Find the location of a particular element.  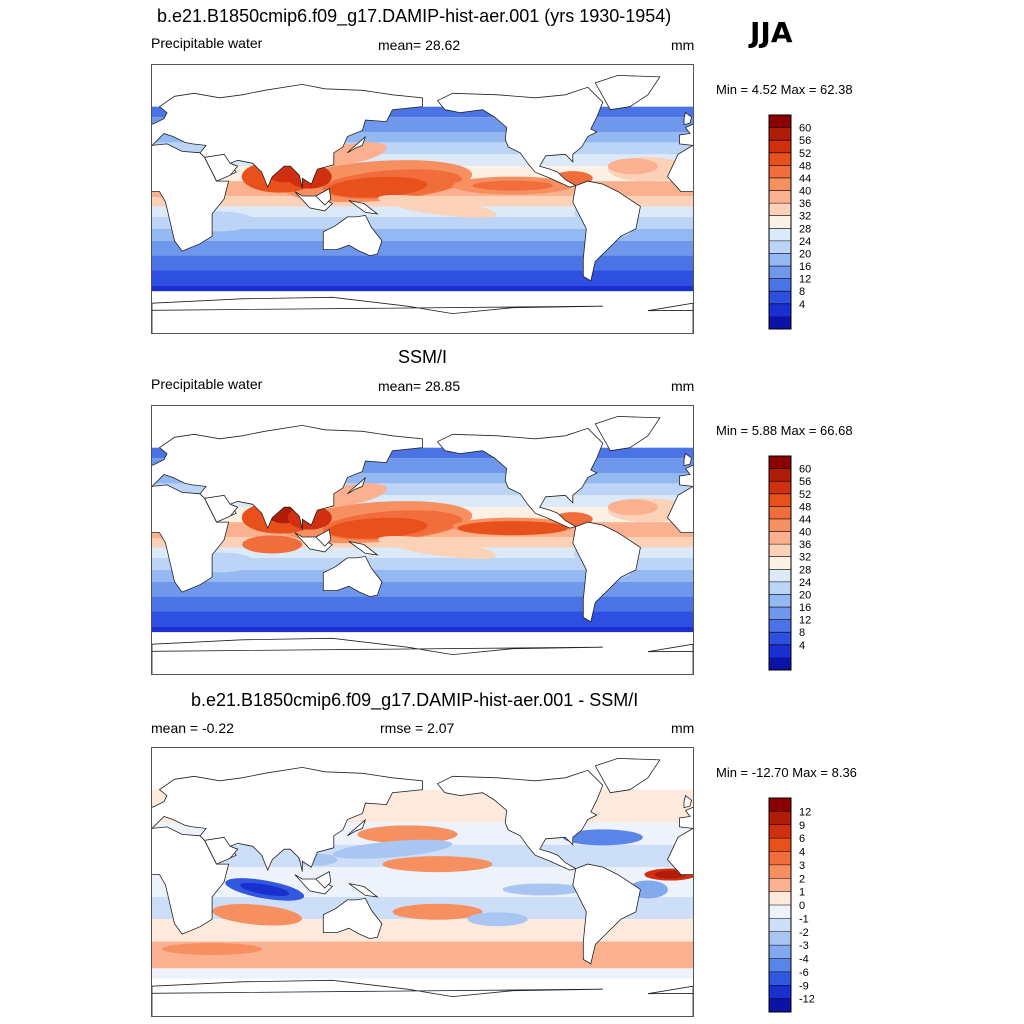

panel-2-title: SSM/I is located at coordinates (423, 357).